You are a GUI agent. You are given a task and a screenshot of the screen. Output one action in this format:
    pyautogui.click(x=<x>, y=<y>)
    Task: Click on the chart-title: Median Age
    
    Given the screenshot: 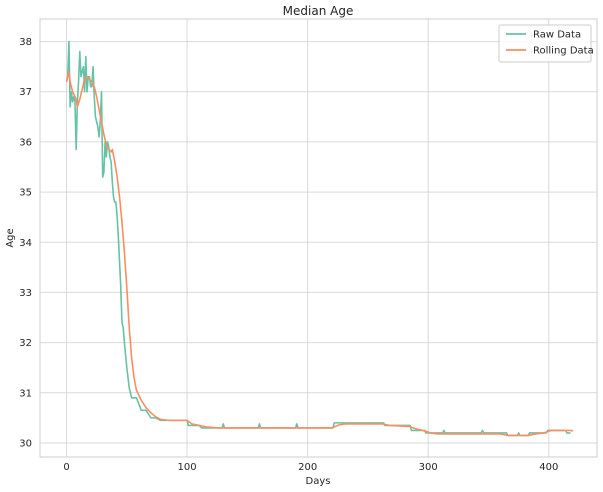 What is the action you would take?
    pyautogui.click(x=318, y=11)
    